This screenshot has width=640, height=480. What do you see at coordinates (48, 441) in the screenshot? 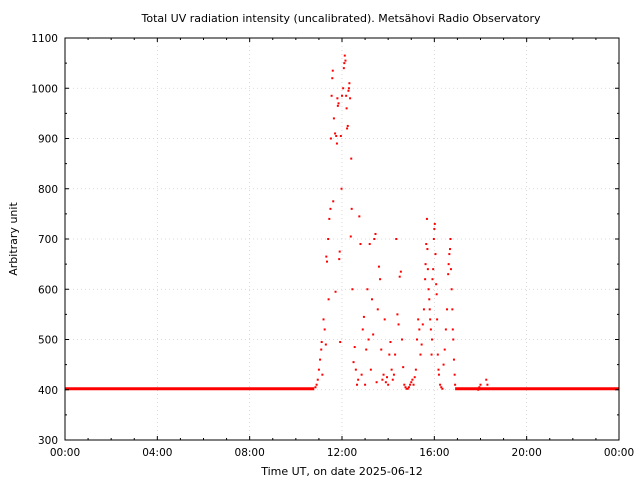
I see `y-tick-label: 300` at bounding box center [48, 441].